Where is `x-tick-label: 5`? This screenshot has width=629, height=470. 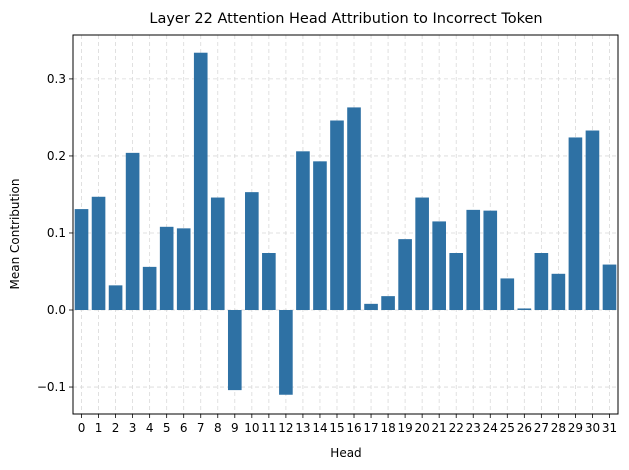
x-tick-label: 5 is located at coordinates (167, 428).